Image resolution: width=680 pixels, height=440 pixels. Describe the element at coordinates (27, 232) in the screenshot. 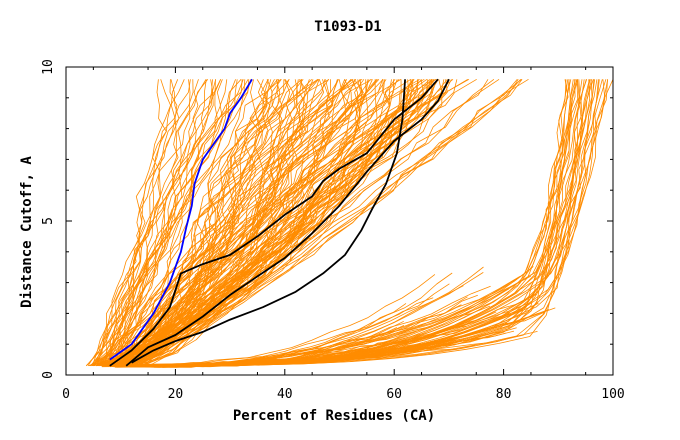

I see `y-axis-label: Distance Cutoff, A` at that location.